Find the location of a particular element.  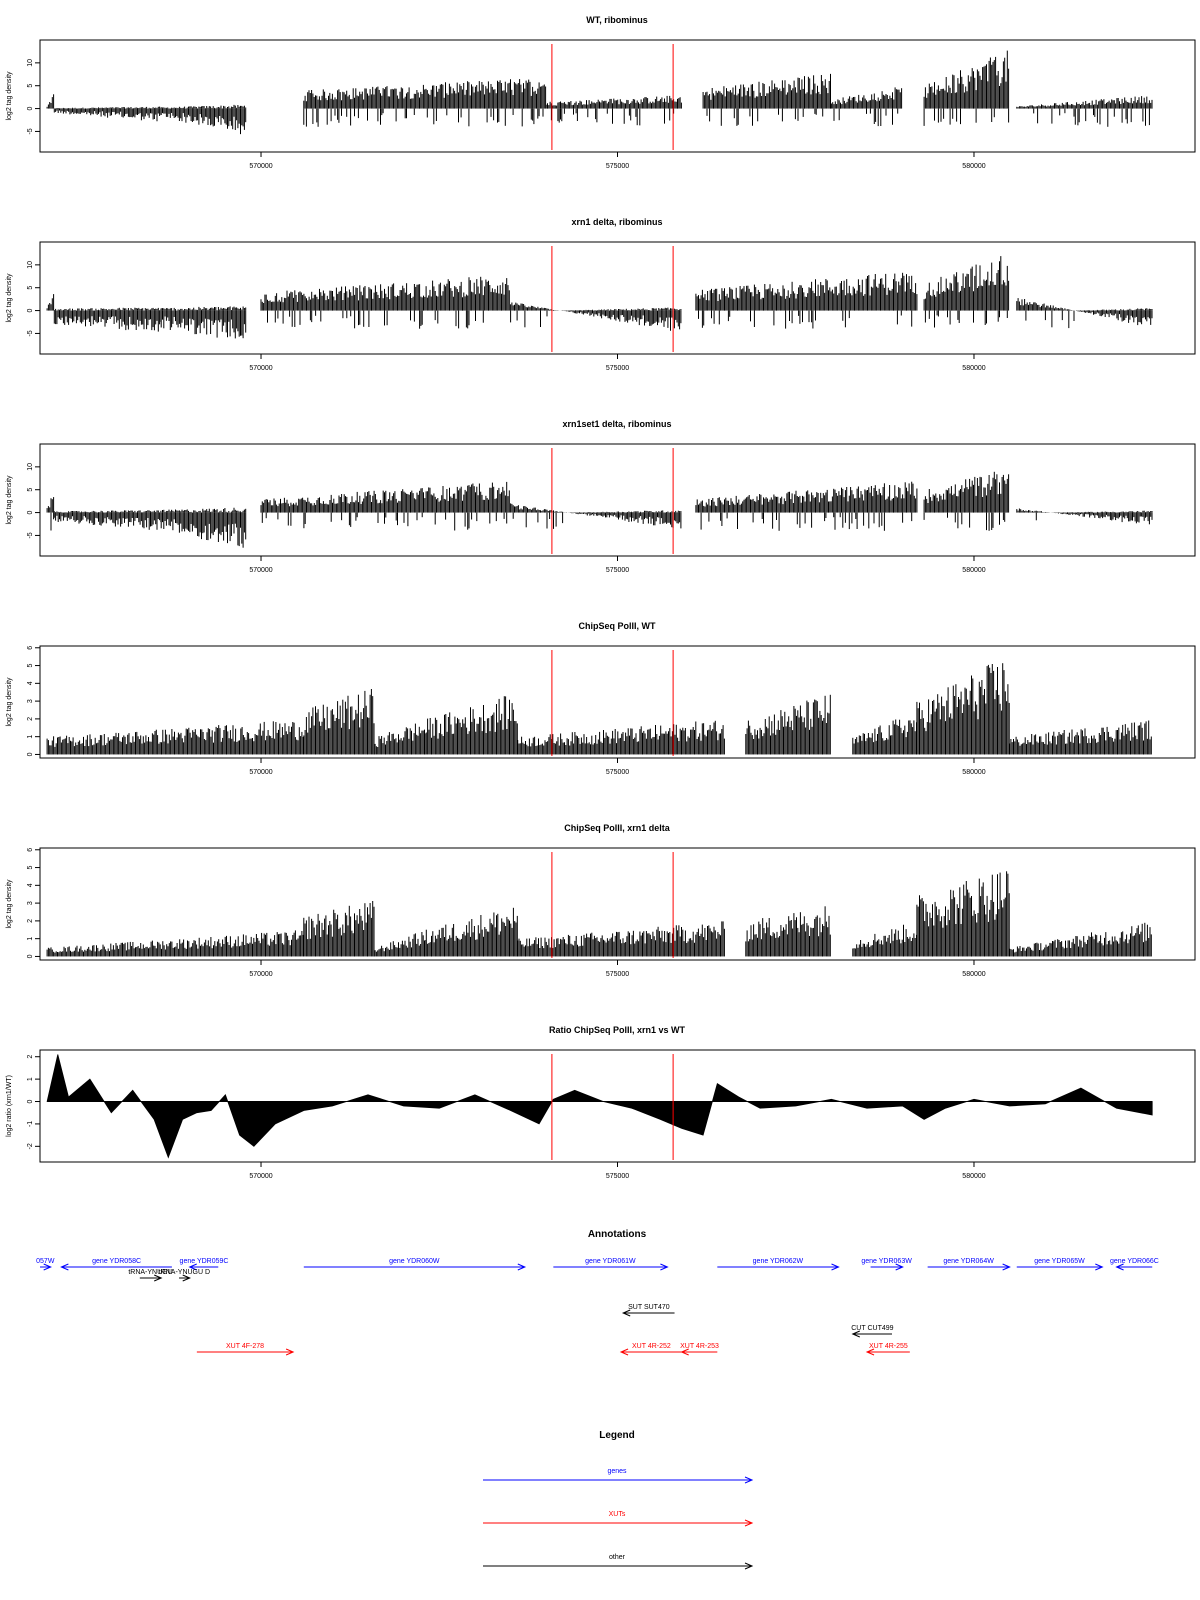

panel-title: ChipSeq PolII, WT is located at coordinates (617, 626).